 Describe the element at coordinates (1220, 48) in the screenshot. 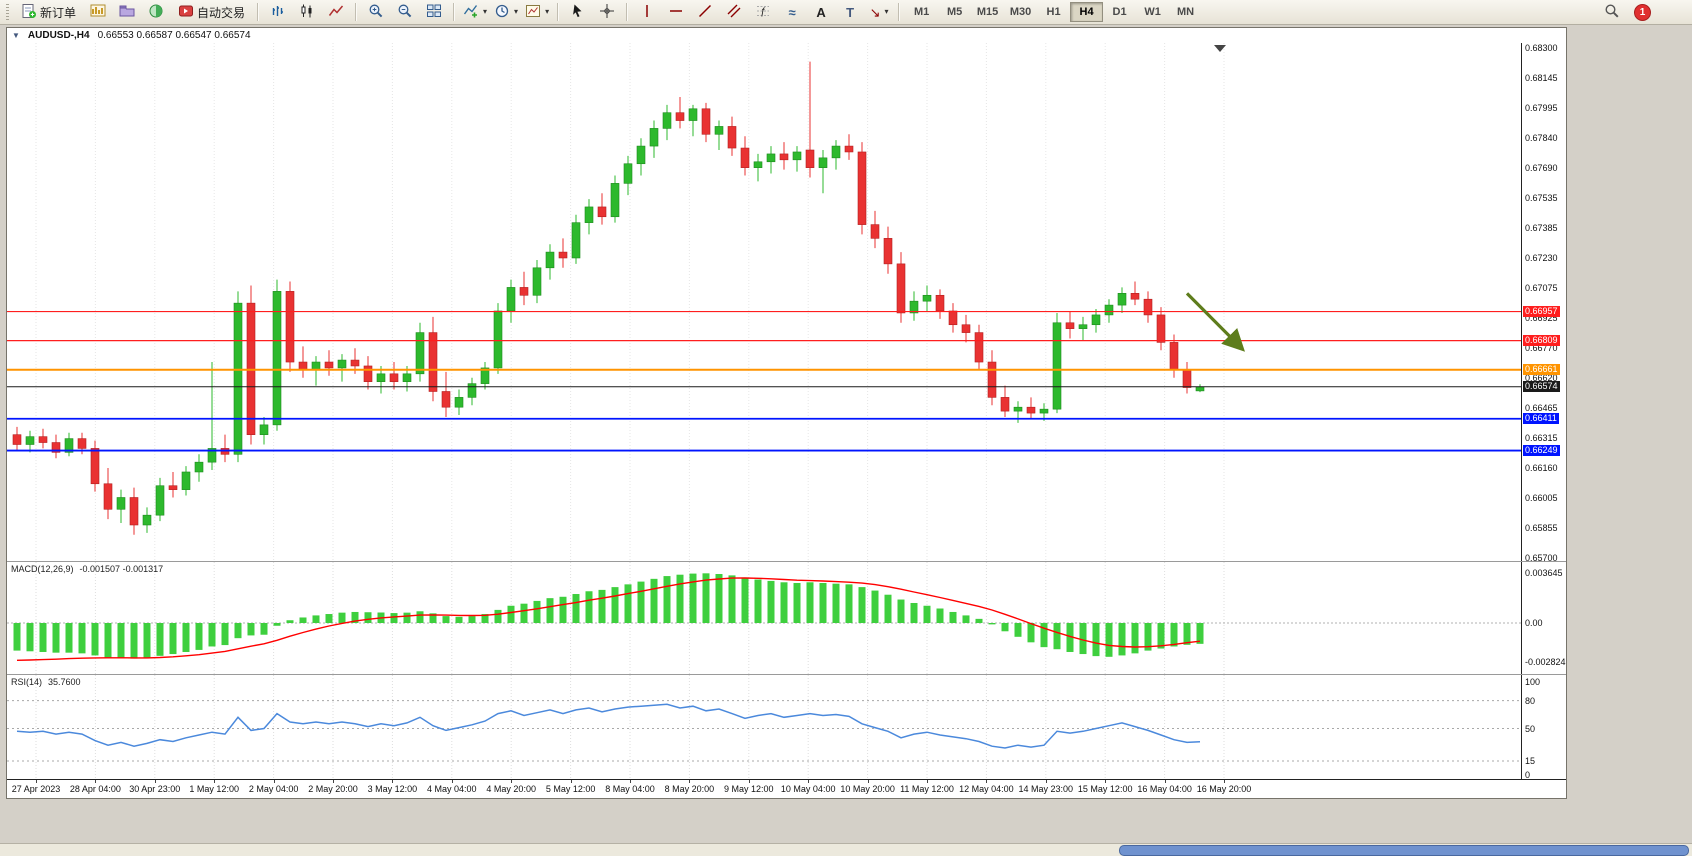

I see `chart-shift-marker-icon` at that location.